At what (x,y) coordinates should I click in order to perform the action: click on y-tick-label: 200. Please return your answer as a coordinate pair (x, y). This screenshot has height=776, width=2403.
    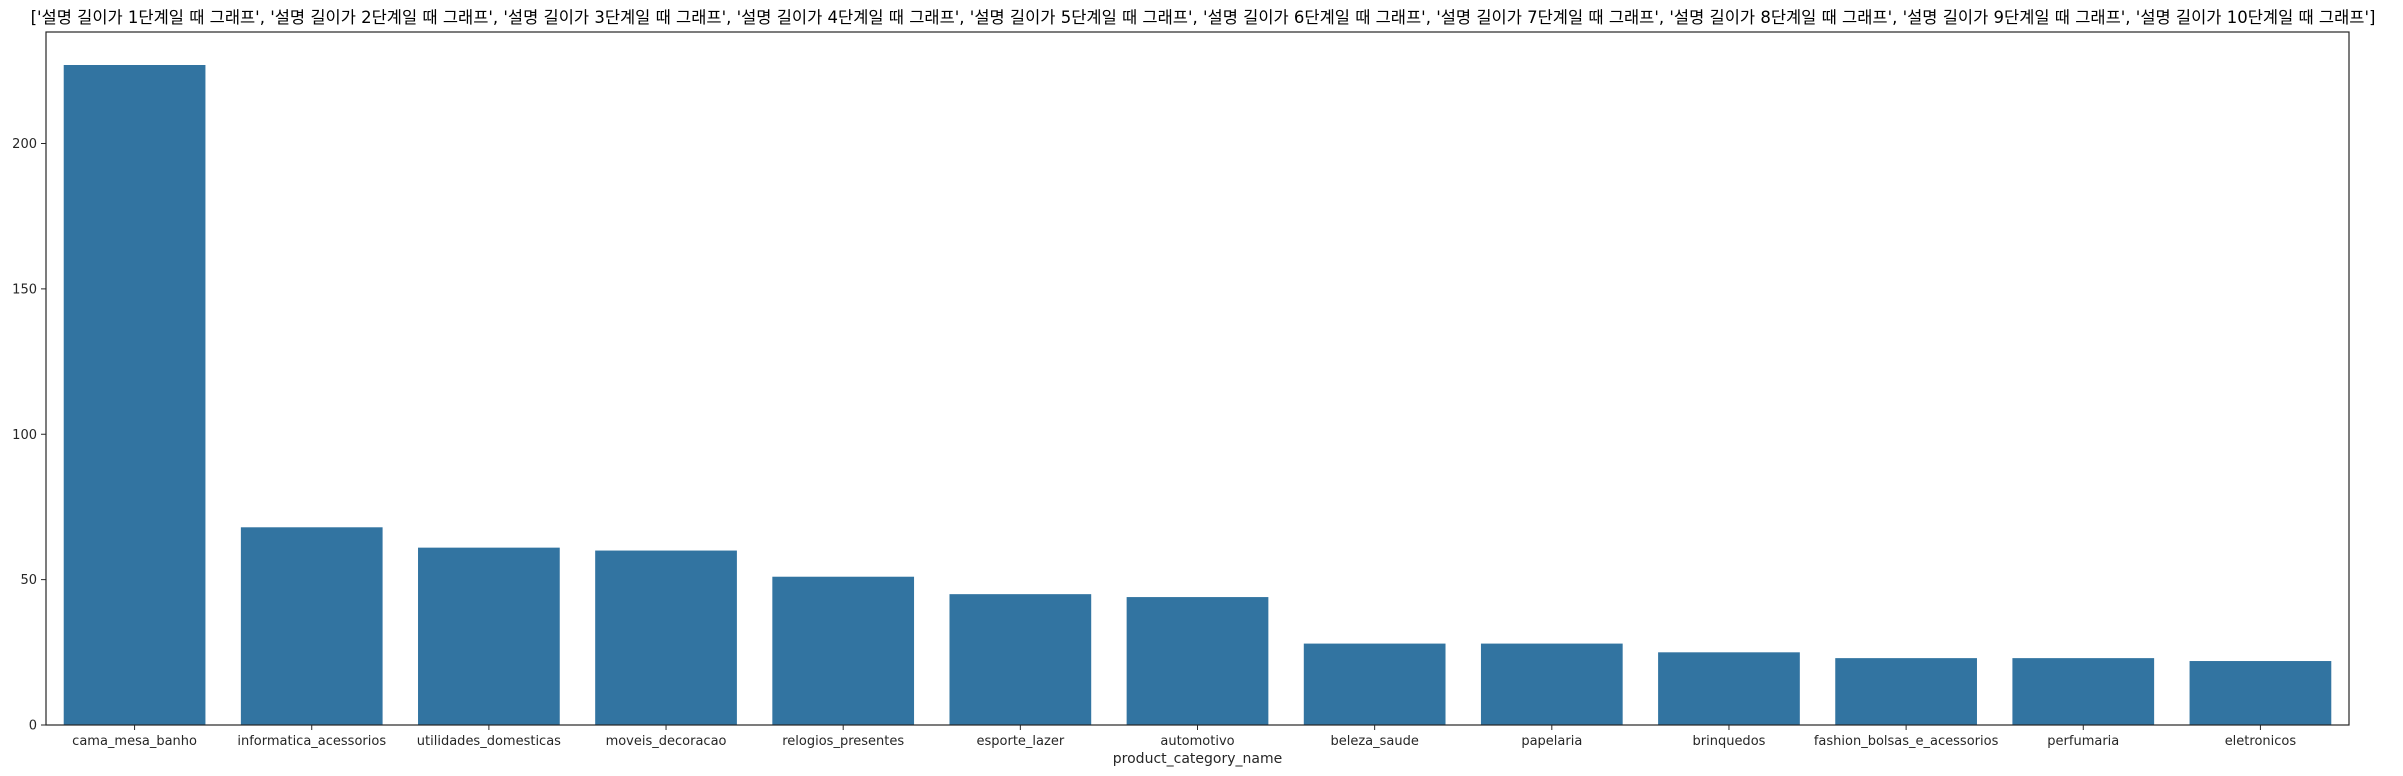
    Looking at the image, I should click on (24, 144).